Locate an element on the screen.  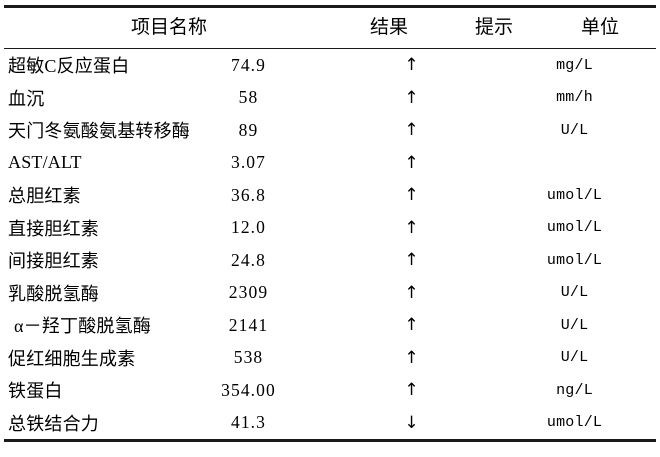
cell-result-value: 2309 is located at coordinates (248, 292).